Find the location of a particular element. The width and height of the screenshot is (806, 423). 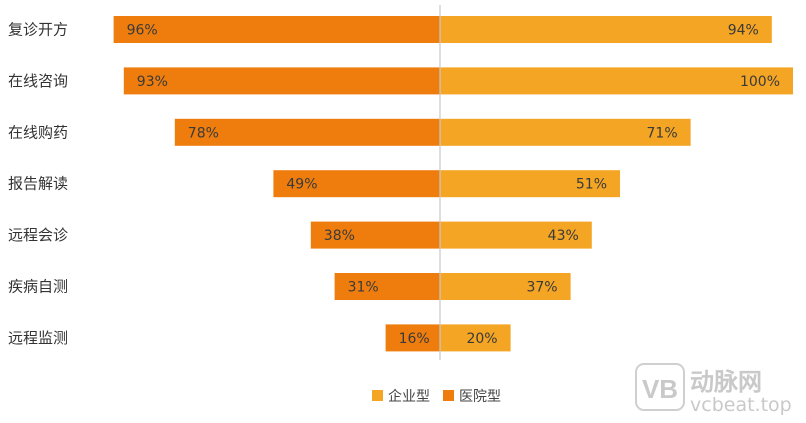

legend-label: 企业型 is located at coordinates (409, 396).